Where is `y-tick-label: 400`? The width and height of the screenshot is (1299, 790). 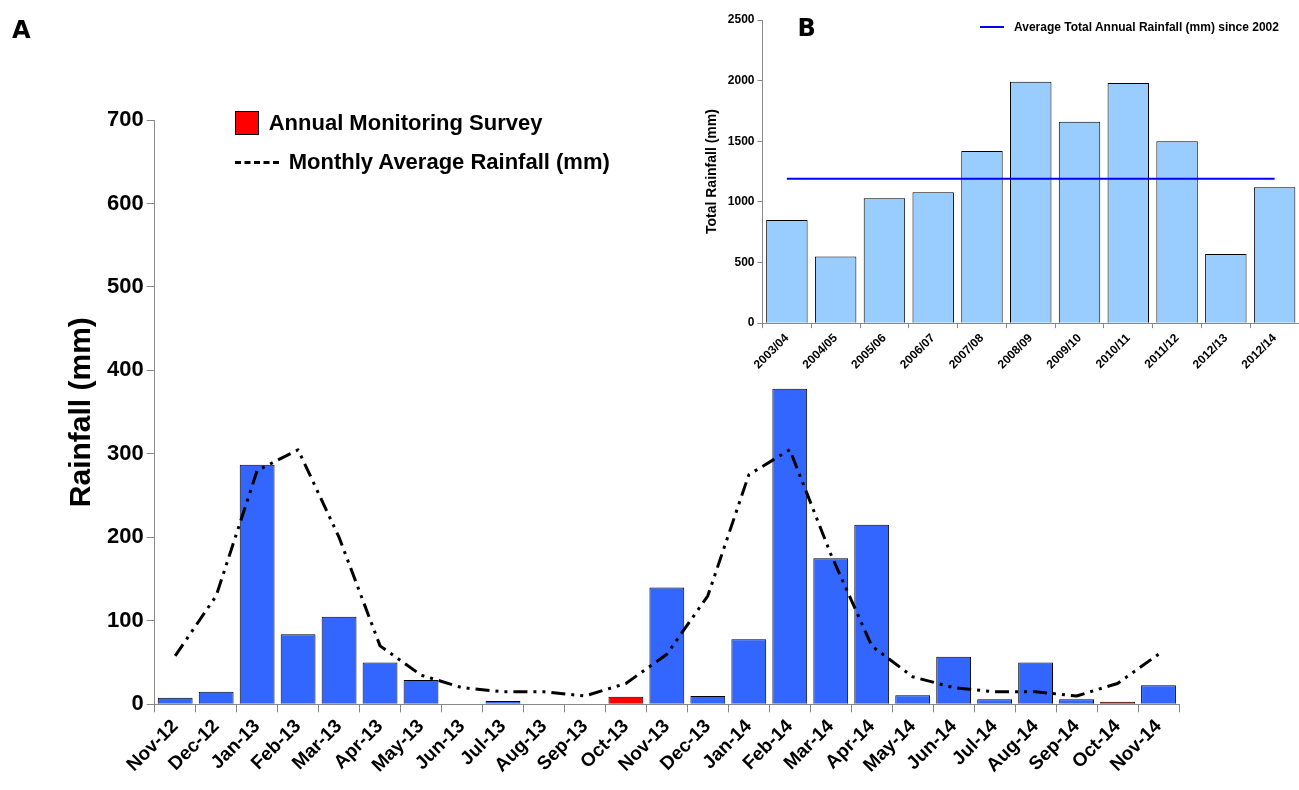
y-tick-label: 400 is located at coordinates (125, 369).